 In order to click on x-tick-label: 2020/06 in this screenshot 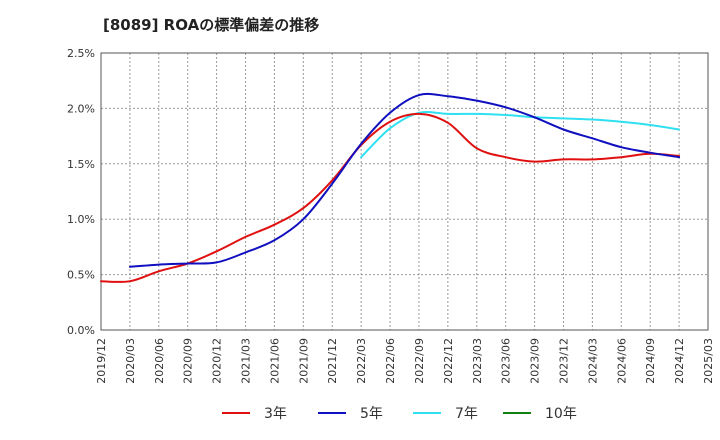, I will do `click(159, 361)`.